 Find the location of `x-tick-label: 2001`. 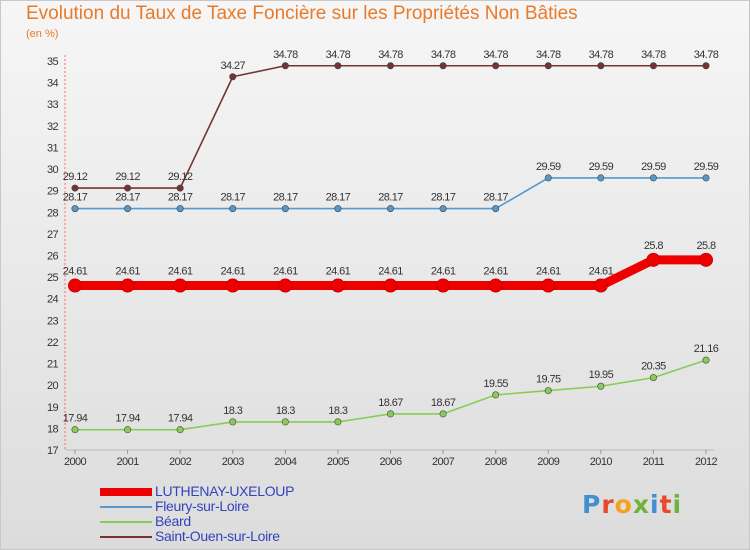

x-tick-label: 2001 is located at coordinates (128, 462).